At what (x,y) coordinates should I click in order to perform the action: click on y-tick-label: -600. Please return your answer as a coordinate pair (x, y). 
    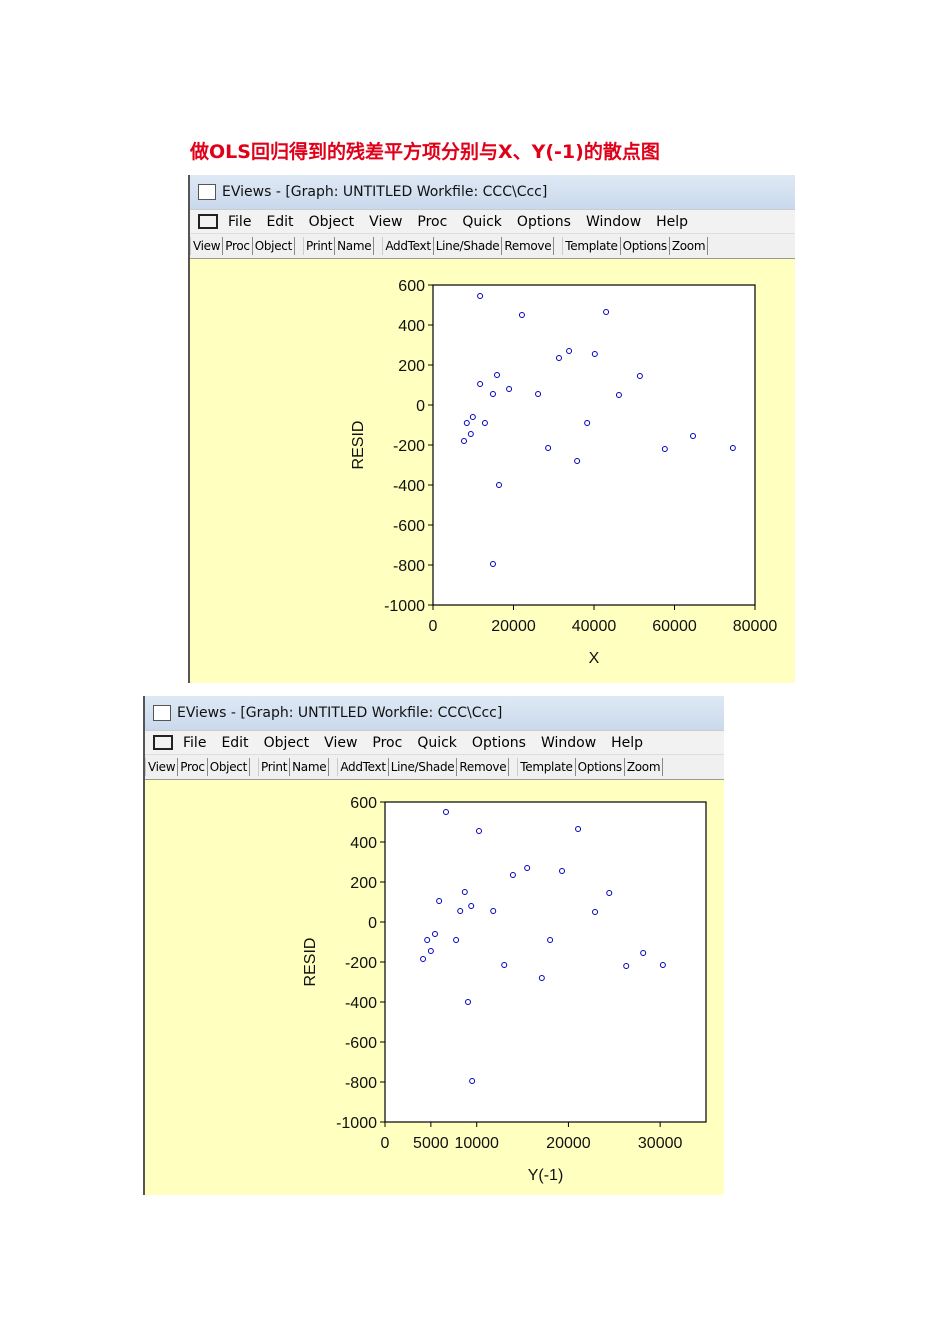
    Looking at the image, I should click on (361, 1043).